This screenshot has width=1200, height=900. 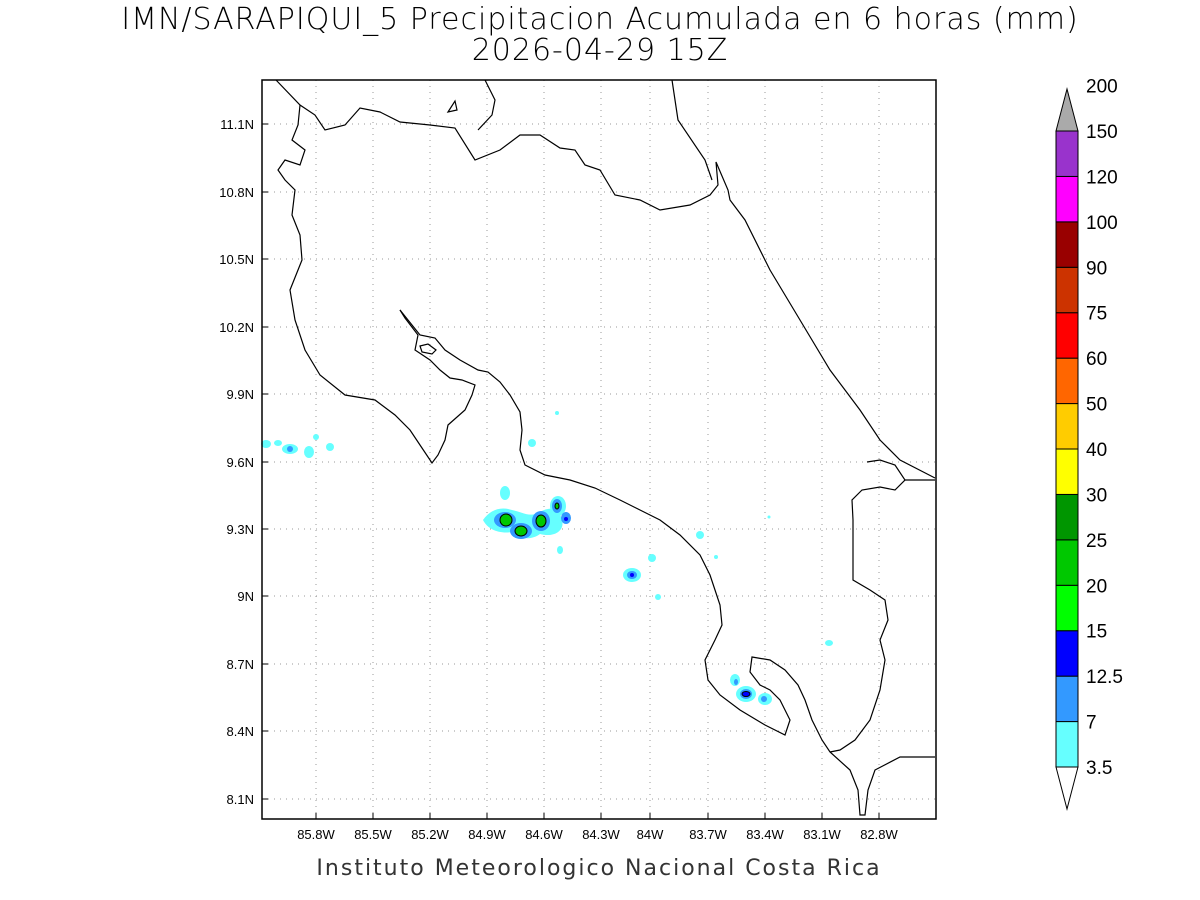 What do you see at coordinates (452, 106) in the screenshot?
I see `small-island` at bounding box center [452, 106].